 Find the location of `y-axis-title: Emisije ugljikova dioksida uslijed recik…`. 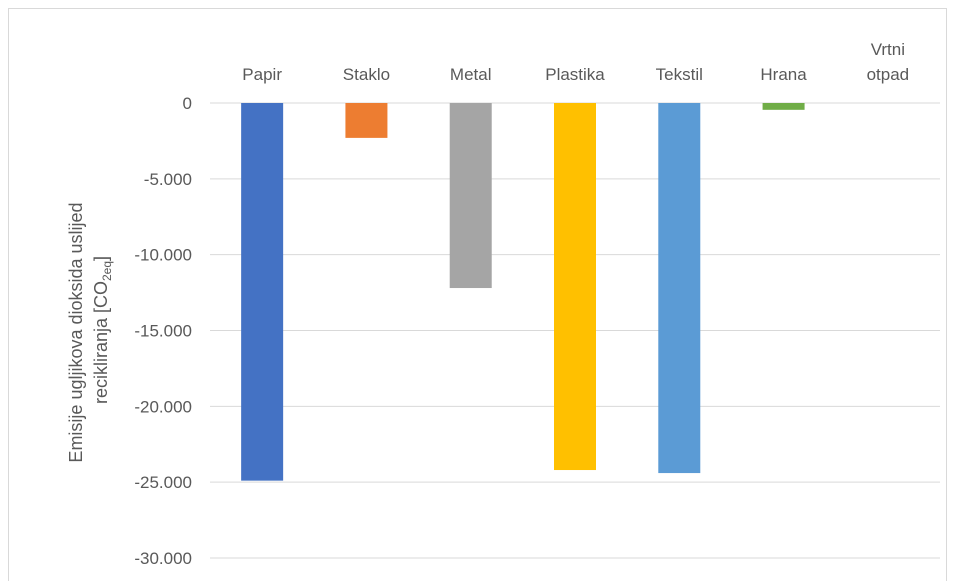

y-axis-title: Emisije ugljikova dioksida uslijed recik… is located at coordinates (90, 329).